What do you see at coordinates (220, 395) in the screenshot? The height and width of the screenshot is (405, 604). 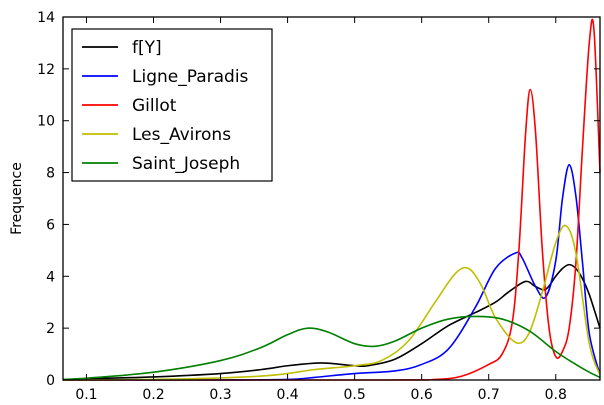 I see `x-tick-label: 0.3` at bounding box center [220, 395].